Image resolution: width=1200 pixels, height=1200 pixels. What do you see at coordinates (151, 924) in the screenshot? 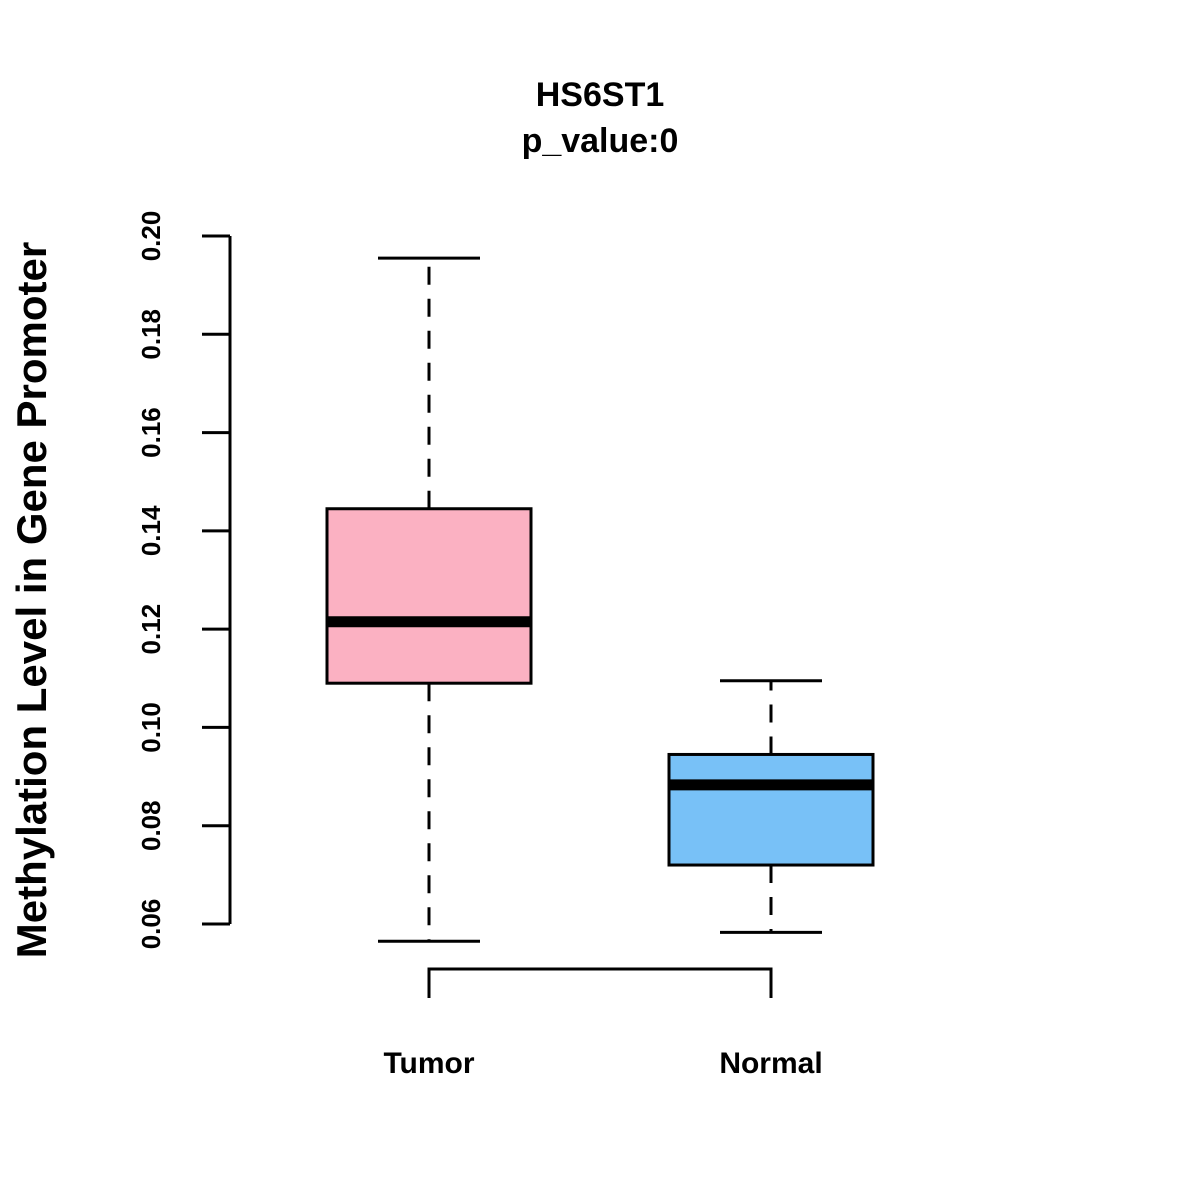
I see `y-tick-label: 0.06` at bounding box center [151, 924].